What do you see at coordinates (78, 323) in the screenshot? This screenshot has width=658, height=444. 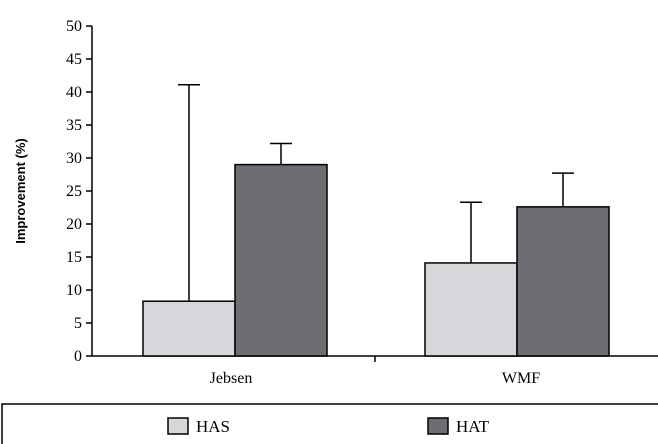 I see `y-tick-label: 5` at bounding box center [78, 323].